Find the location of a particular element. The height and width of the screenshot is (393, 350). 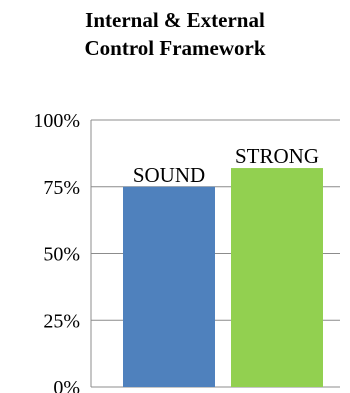

y-tick-label-50: 50% is located at coordinates (61, 255).